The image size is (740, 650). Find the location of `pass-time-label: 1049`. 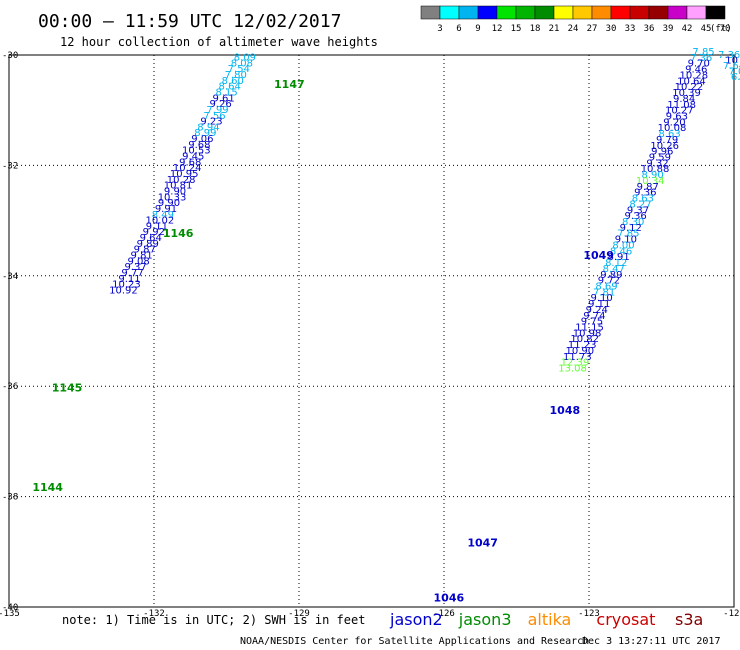

pass-time-label: 1049 is located at coordinates (598, 255).